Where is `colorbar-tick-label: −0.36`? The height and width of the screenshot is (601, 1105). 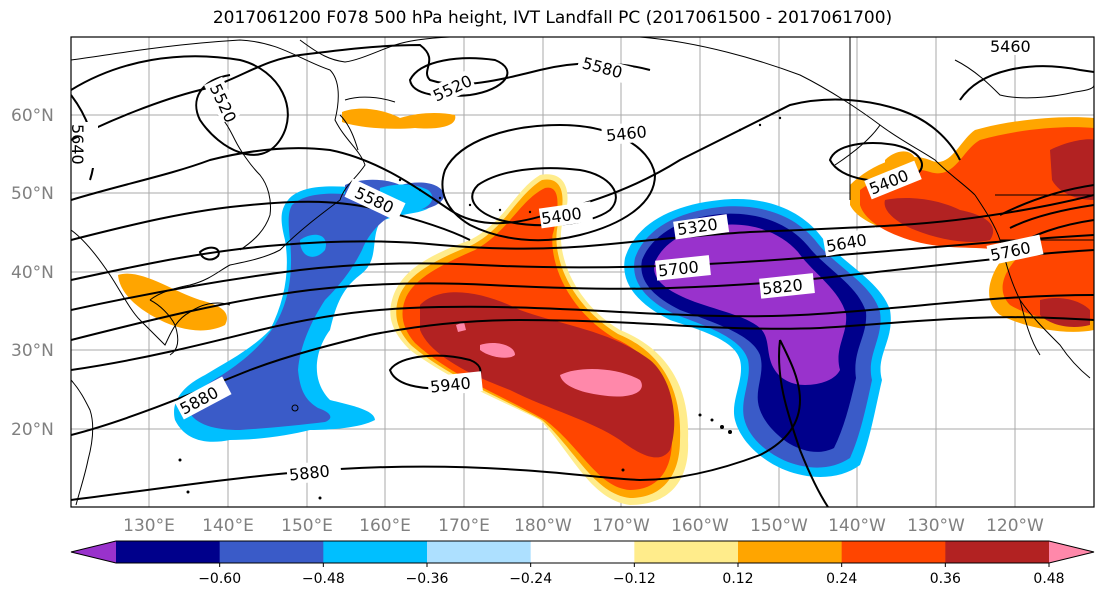
colorbar-tick-label: −0.36 is located at coordinates (427, 579).